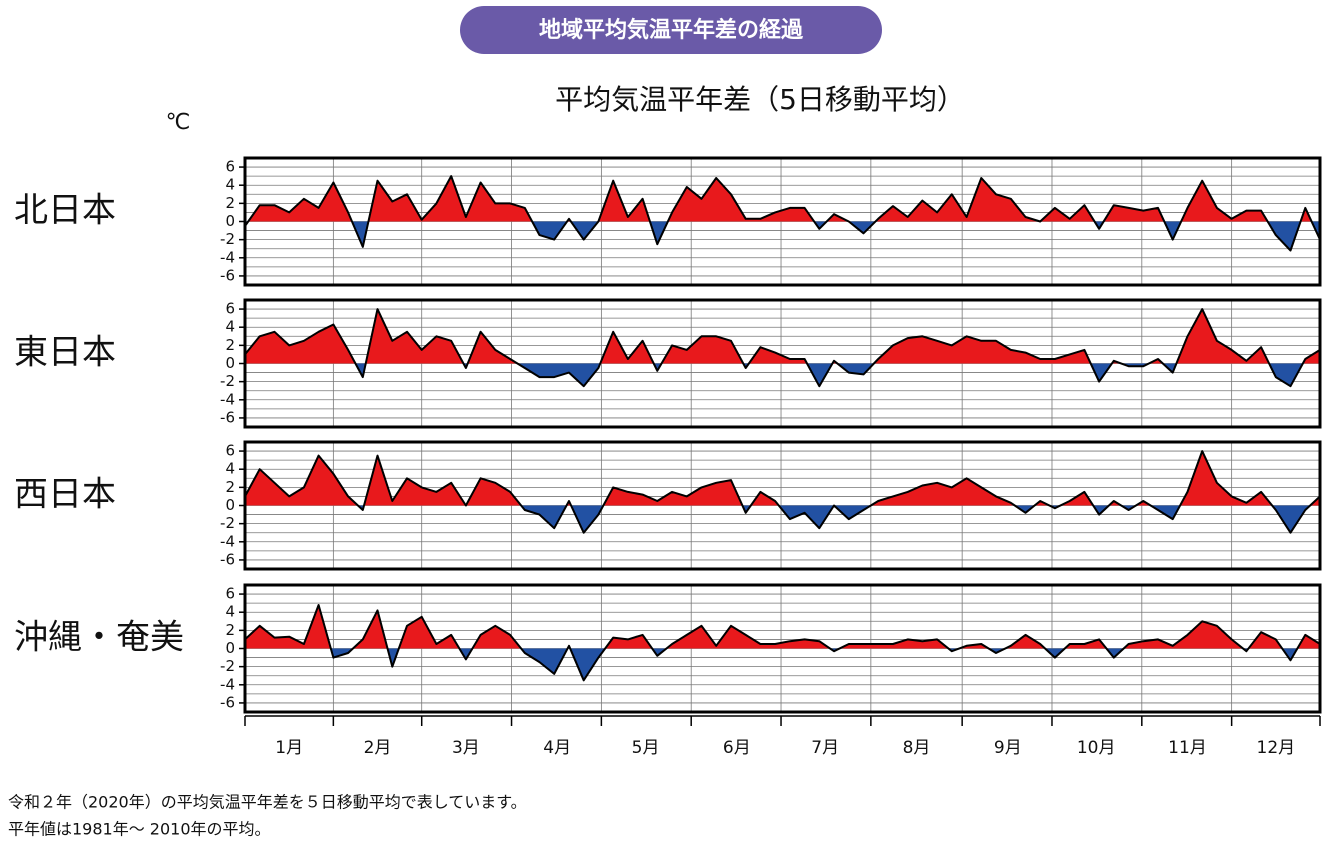 The height and width of the screenshot is (851, 1340). I want to click on panel-label: 西日本, so click(65, 495).